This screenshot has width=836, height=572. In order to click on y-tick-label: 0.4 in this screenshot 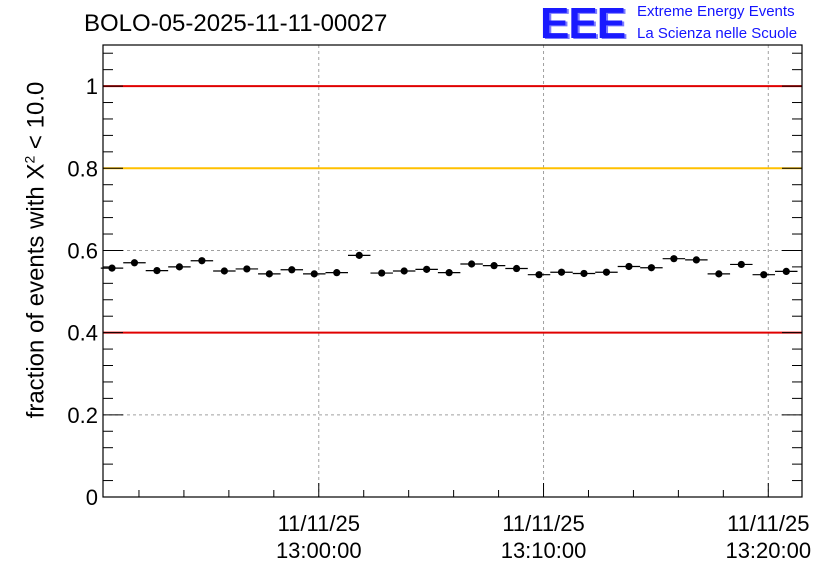, I will do `click(82, 333)`.